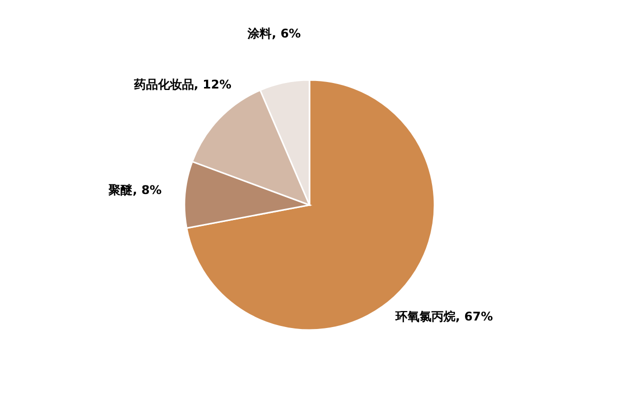 The width and height of the screenshot is (619, 410). I want to click on slice-label: 药品化妆品, 12%, so click(182, 84).